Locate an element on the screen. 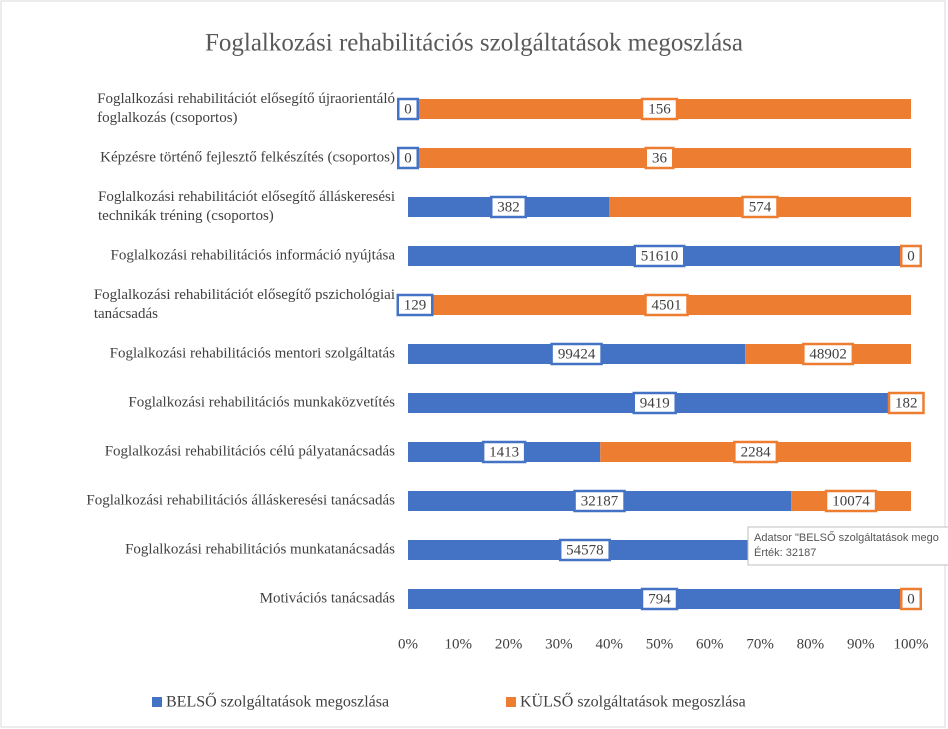 The height and width of the screenshot is (729, 948). data-label: 1413 is located at coordinates (504, 452).